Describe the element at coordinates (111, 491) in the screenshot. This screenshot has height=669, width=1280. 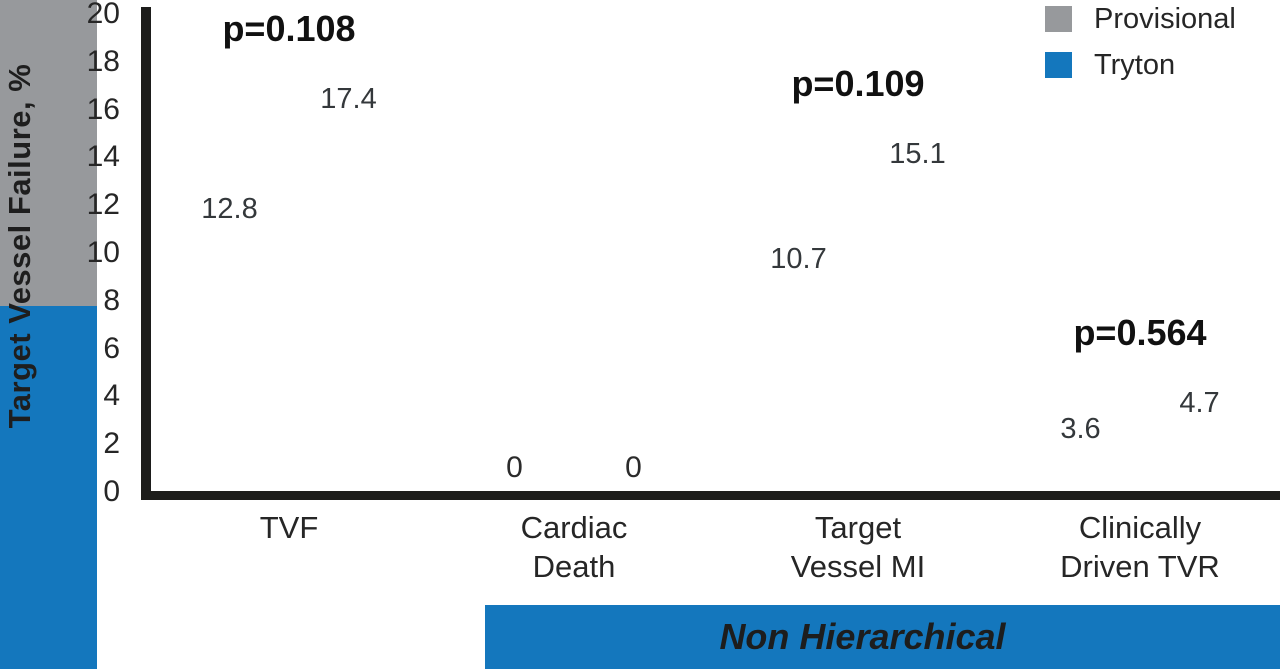
I see `y-tick-label-0: 0` at that location.